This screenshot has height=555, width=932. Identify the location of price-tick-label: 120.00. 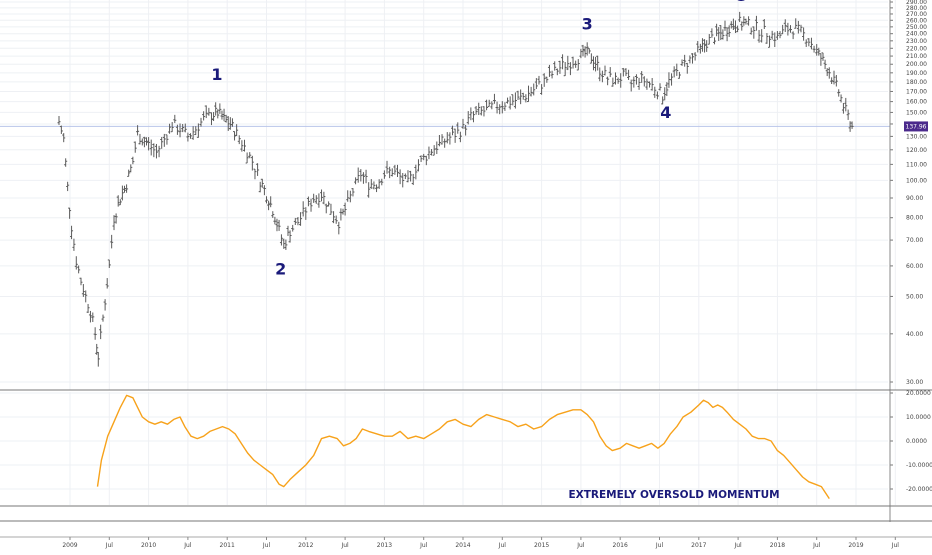
(916, 150).